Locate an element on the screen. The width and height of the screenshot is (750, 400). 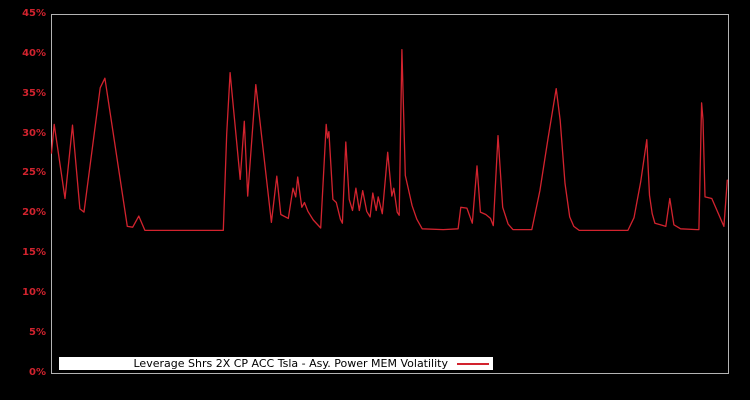
y-tick-label: 40% is located at coordinates (34, 53).